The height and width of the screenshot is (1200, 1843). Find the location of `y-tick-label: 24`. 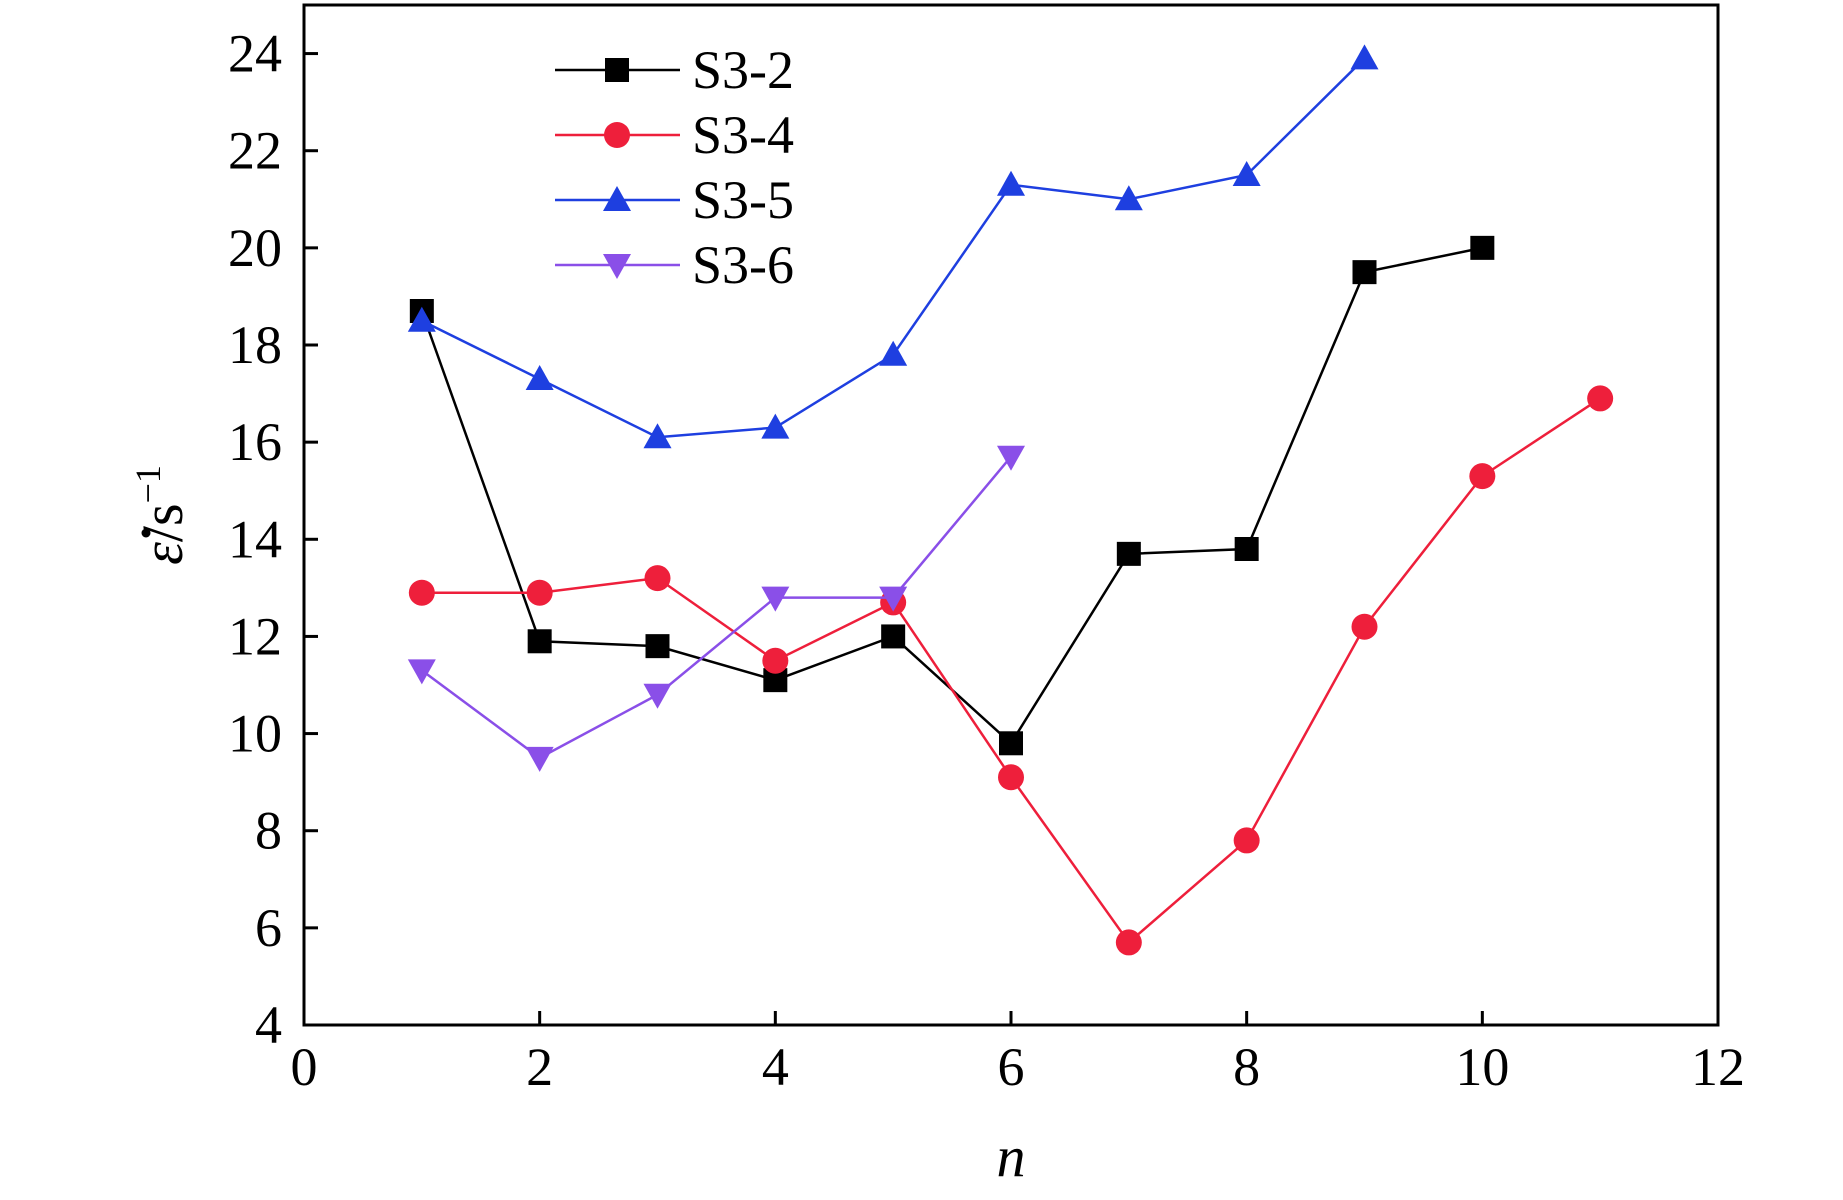

y-tick-label: 24 is located at coordinates (255, 54).